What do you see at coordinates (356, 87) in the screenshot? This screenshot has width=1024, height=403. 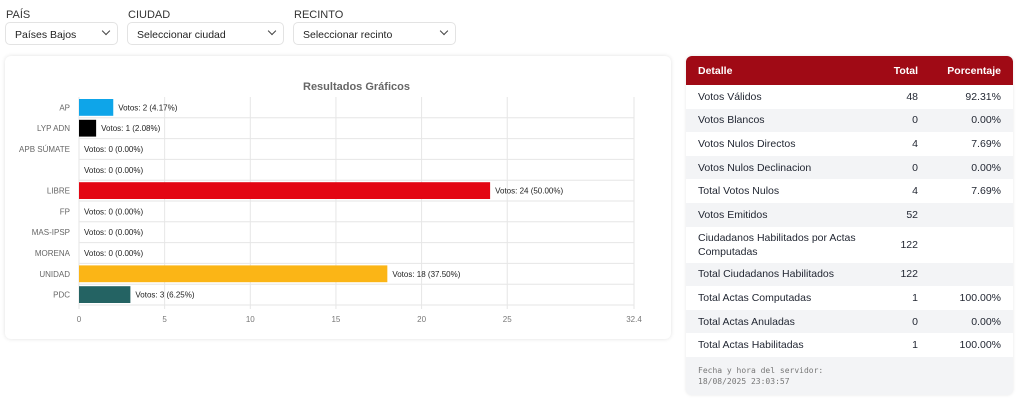 I see `chart-title: Resultados Gráficos` at bounding box center [356, 87].